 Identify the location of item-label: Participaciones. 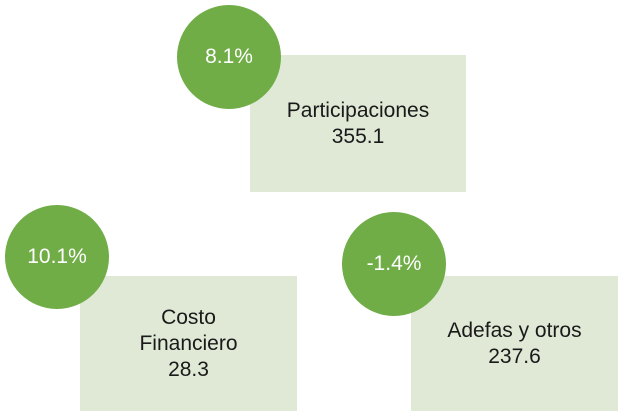
(358, 110).